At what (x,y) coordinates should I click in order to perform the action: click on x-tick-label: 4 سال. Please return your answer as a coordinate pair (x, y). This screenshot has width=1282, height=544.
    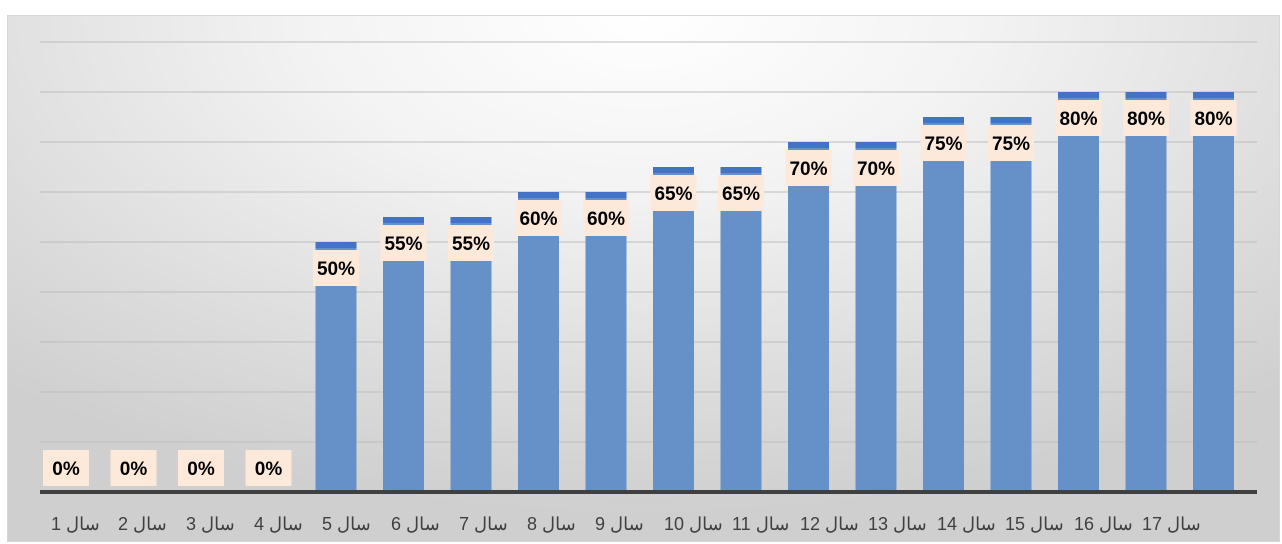
    Looking at the image, I should click on (278, 524).